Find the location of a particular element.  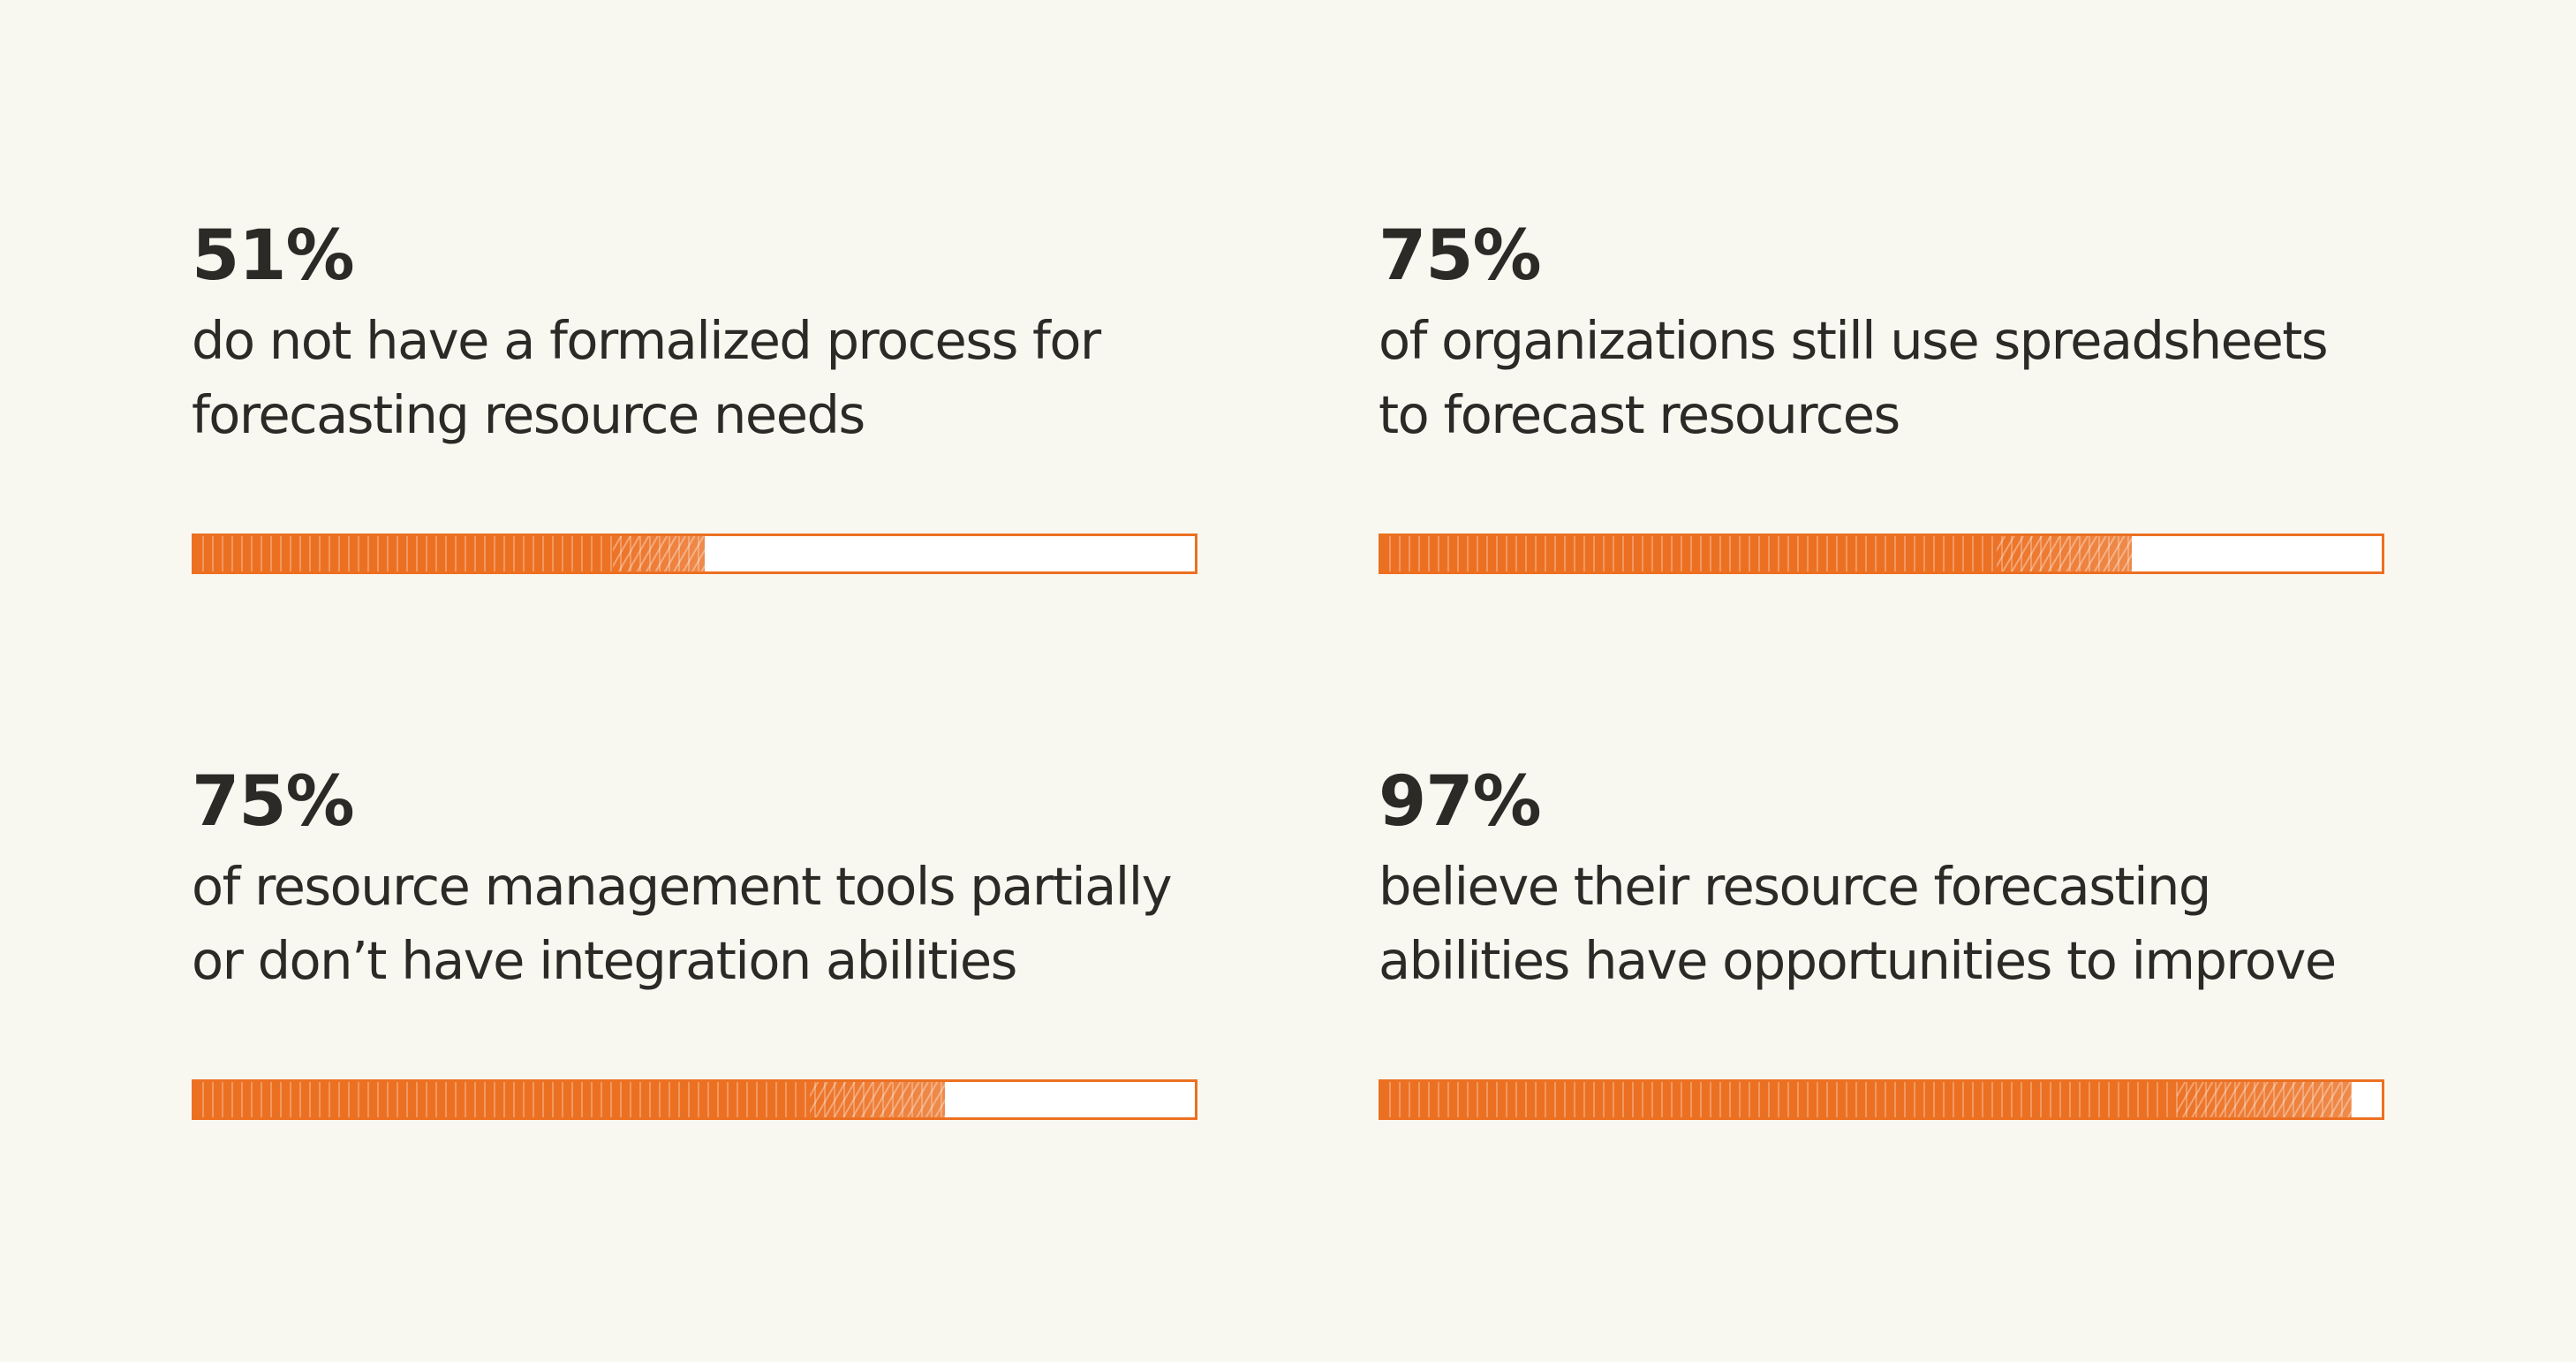

stat-description-line: believe their resource forecasting is located at coordinates (1795, 886).